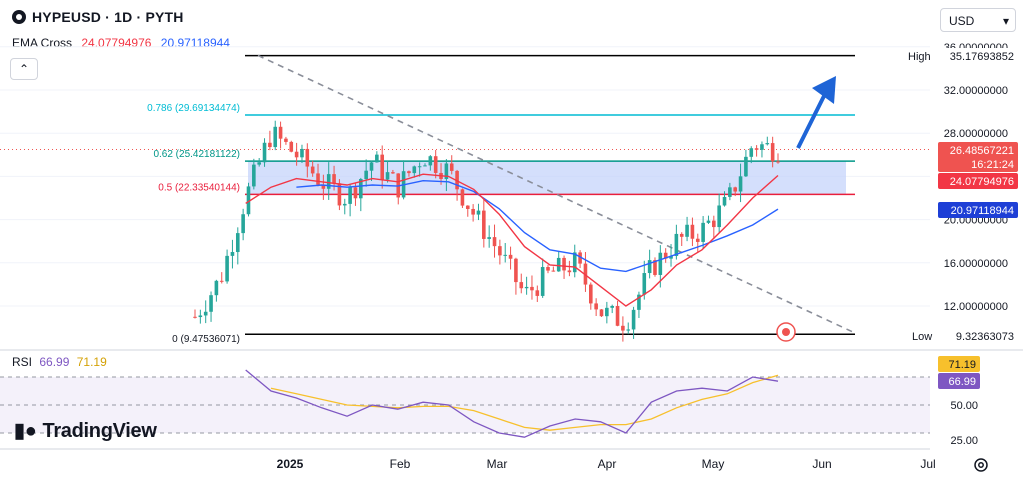  What do you see at coordinates (199, 187) in the screenshot?
I see `fib-label-0.5: 0.5 (22.33540144)` at bounding box center [199, 187].